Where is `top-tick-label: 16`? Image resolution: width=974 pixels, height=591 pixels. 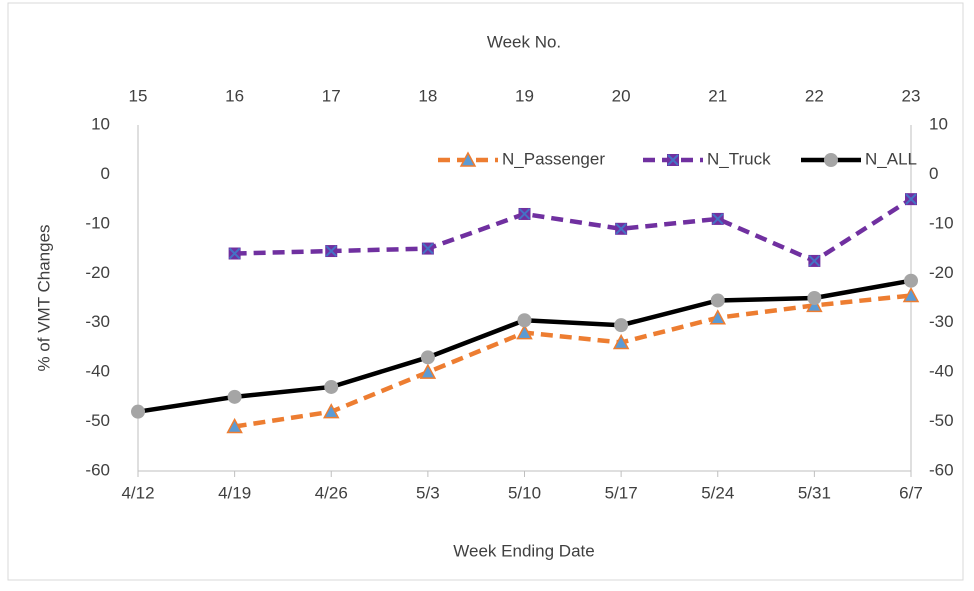
top-tick-label: 16 is located at coordinates (234, 95).